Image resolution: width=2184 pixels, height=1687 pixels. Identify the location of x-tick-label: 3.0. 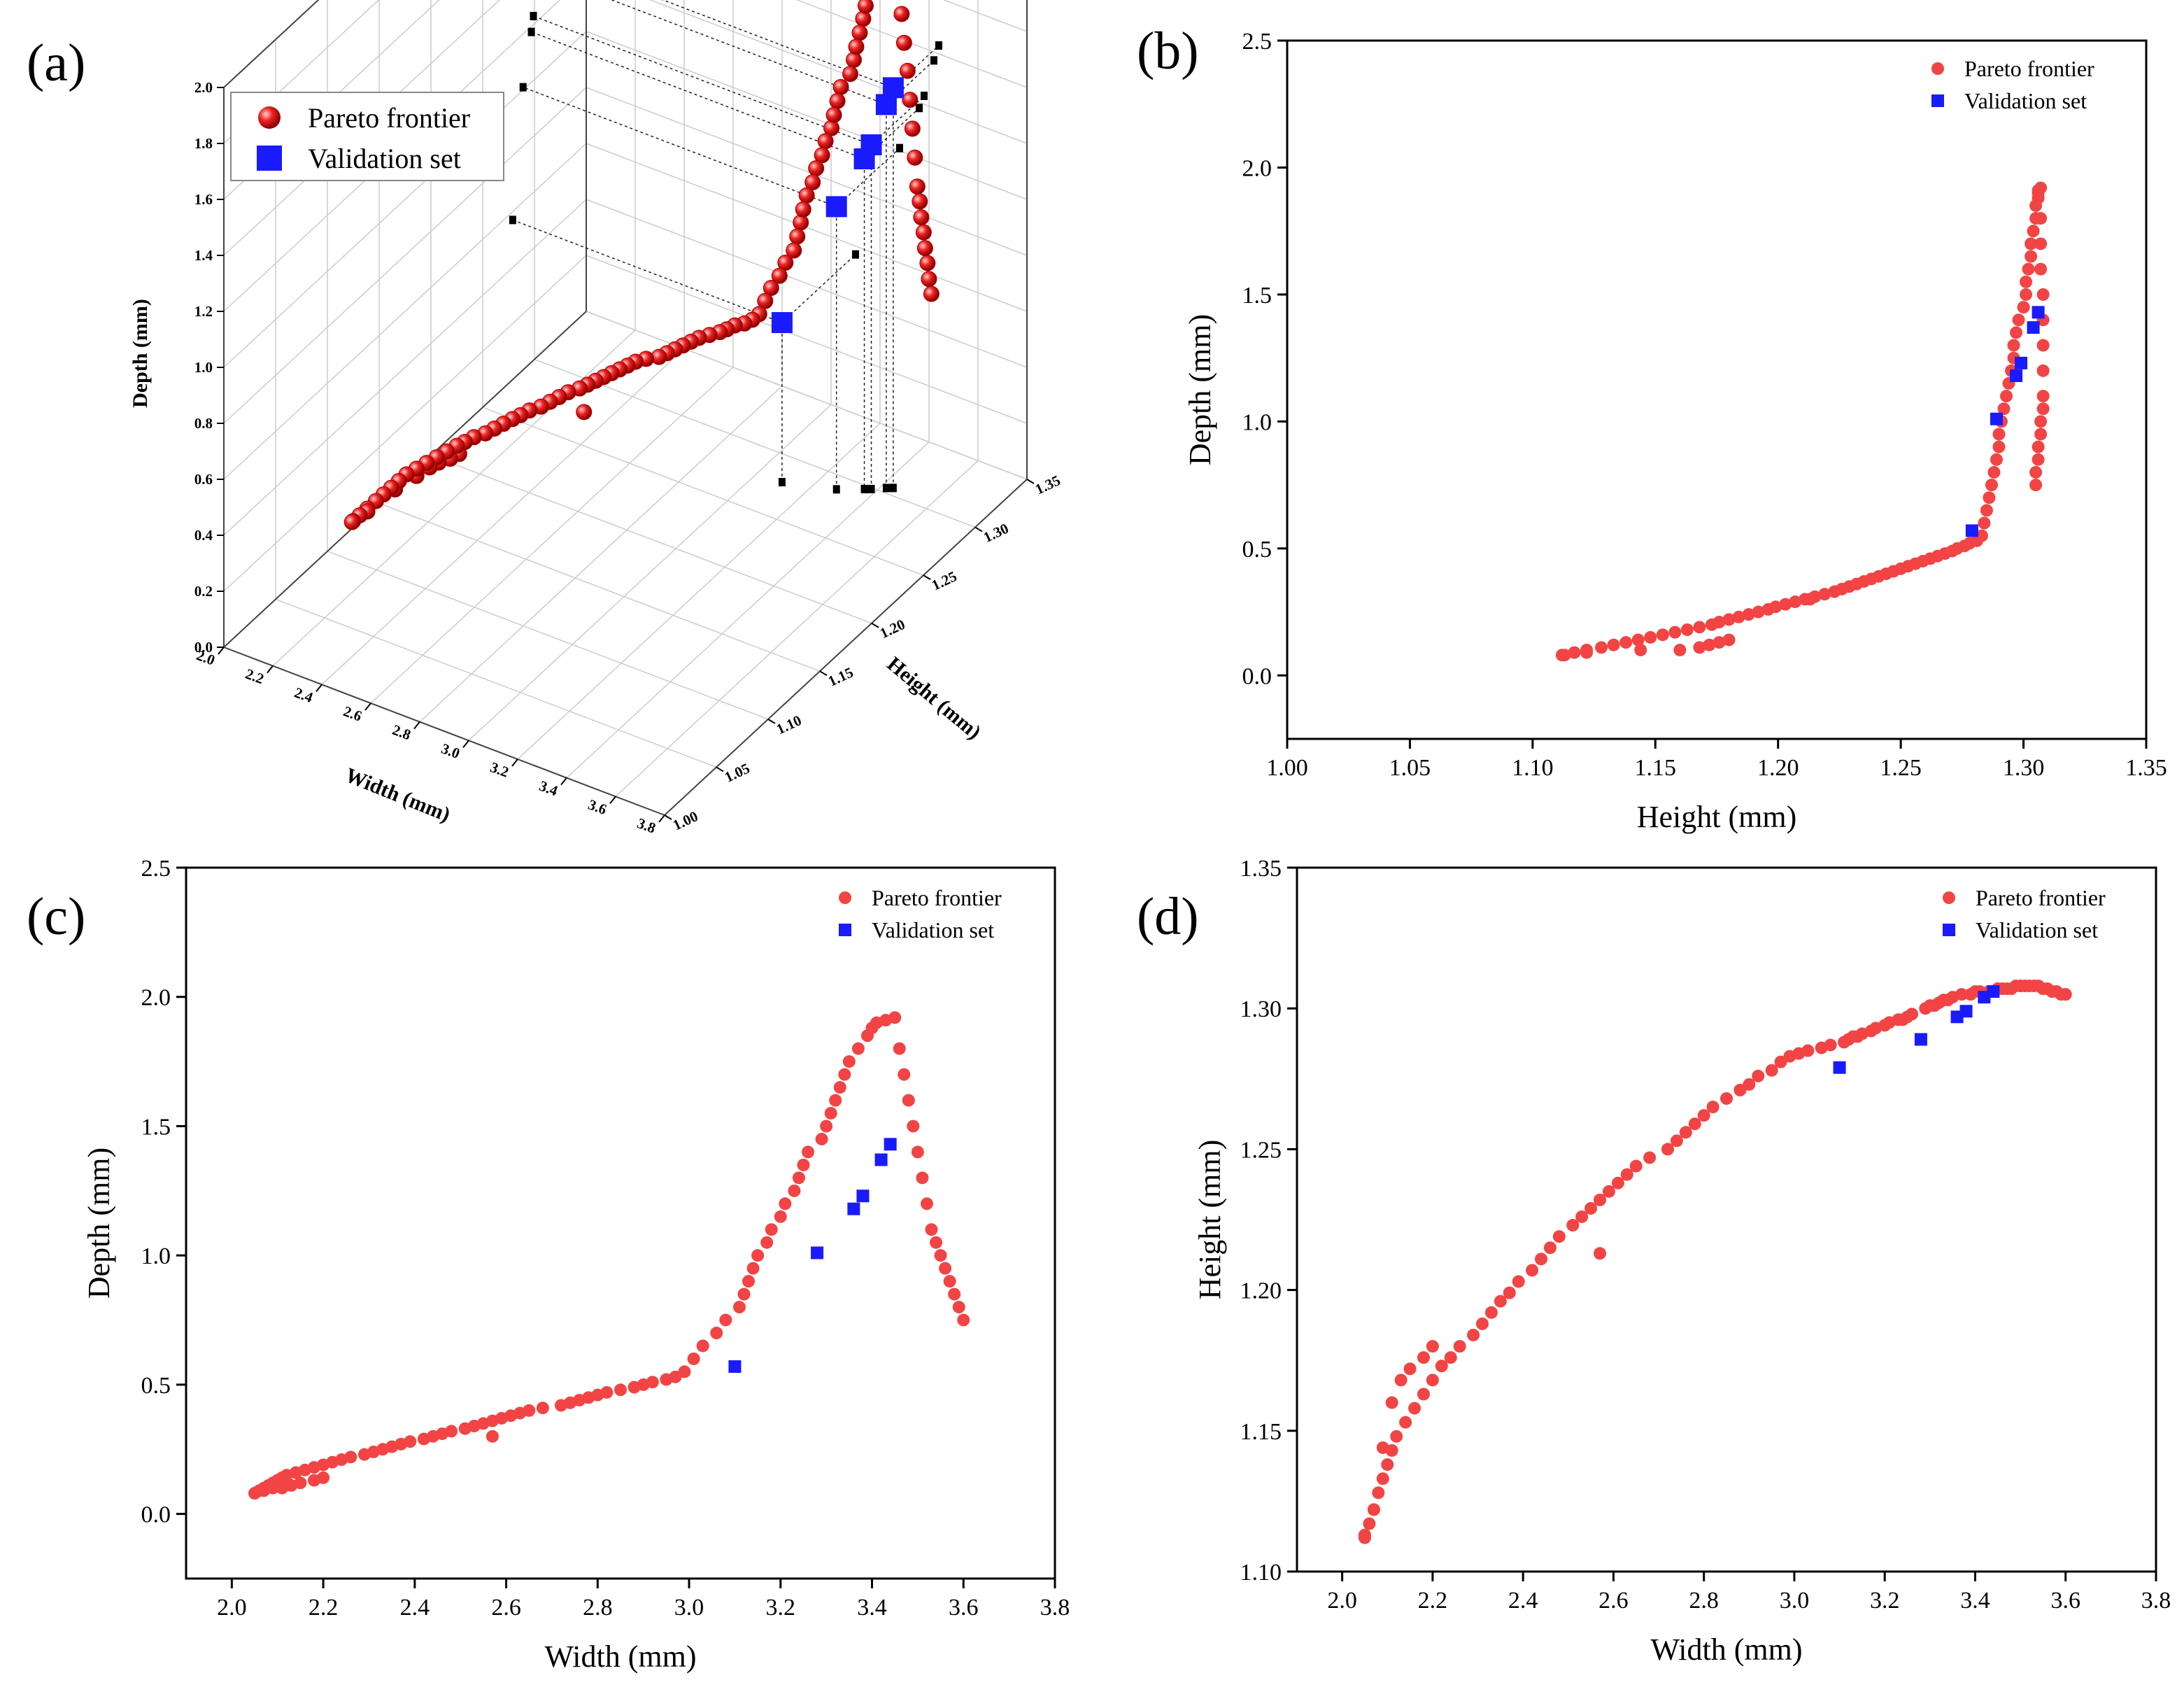
(450, 751).